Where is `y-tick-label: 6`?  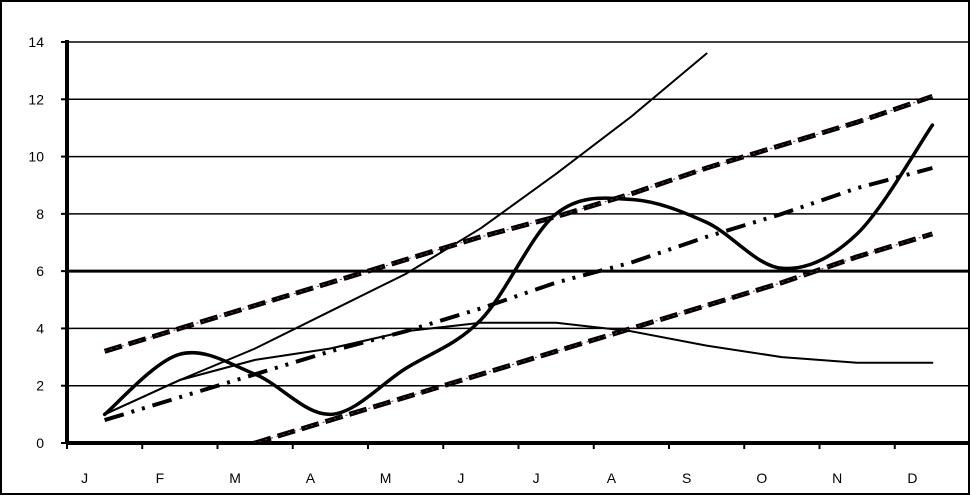 y-tick-label: 6 is located at coordinates (40, 271).